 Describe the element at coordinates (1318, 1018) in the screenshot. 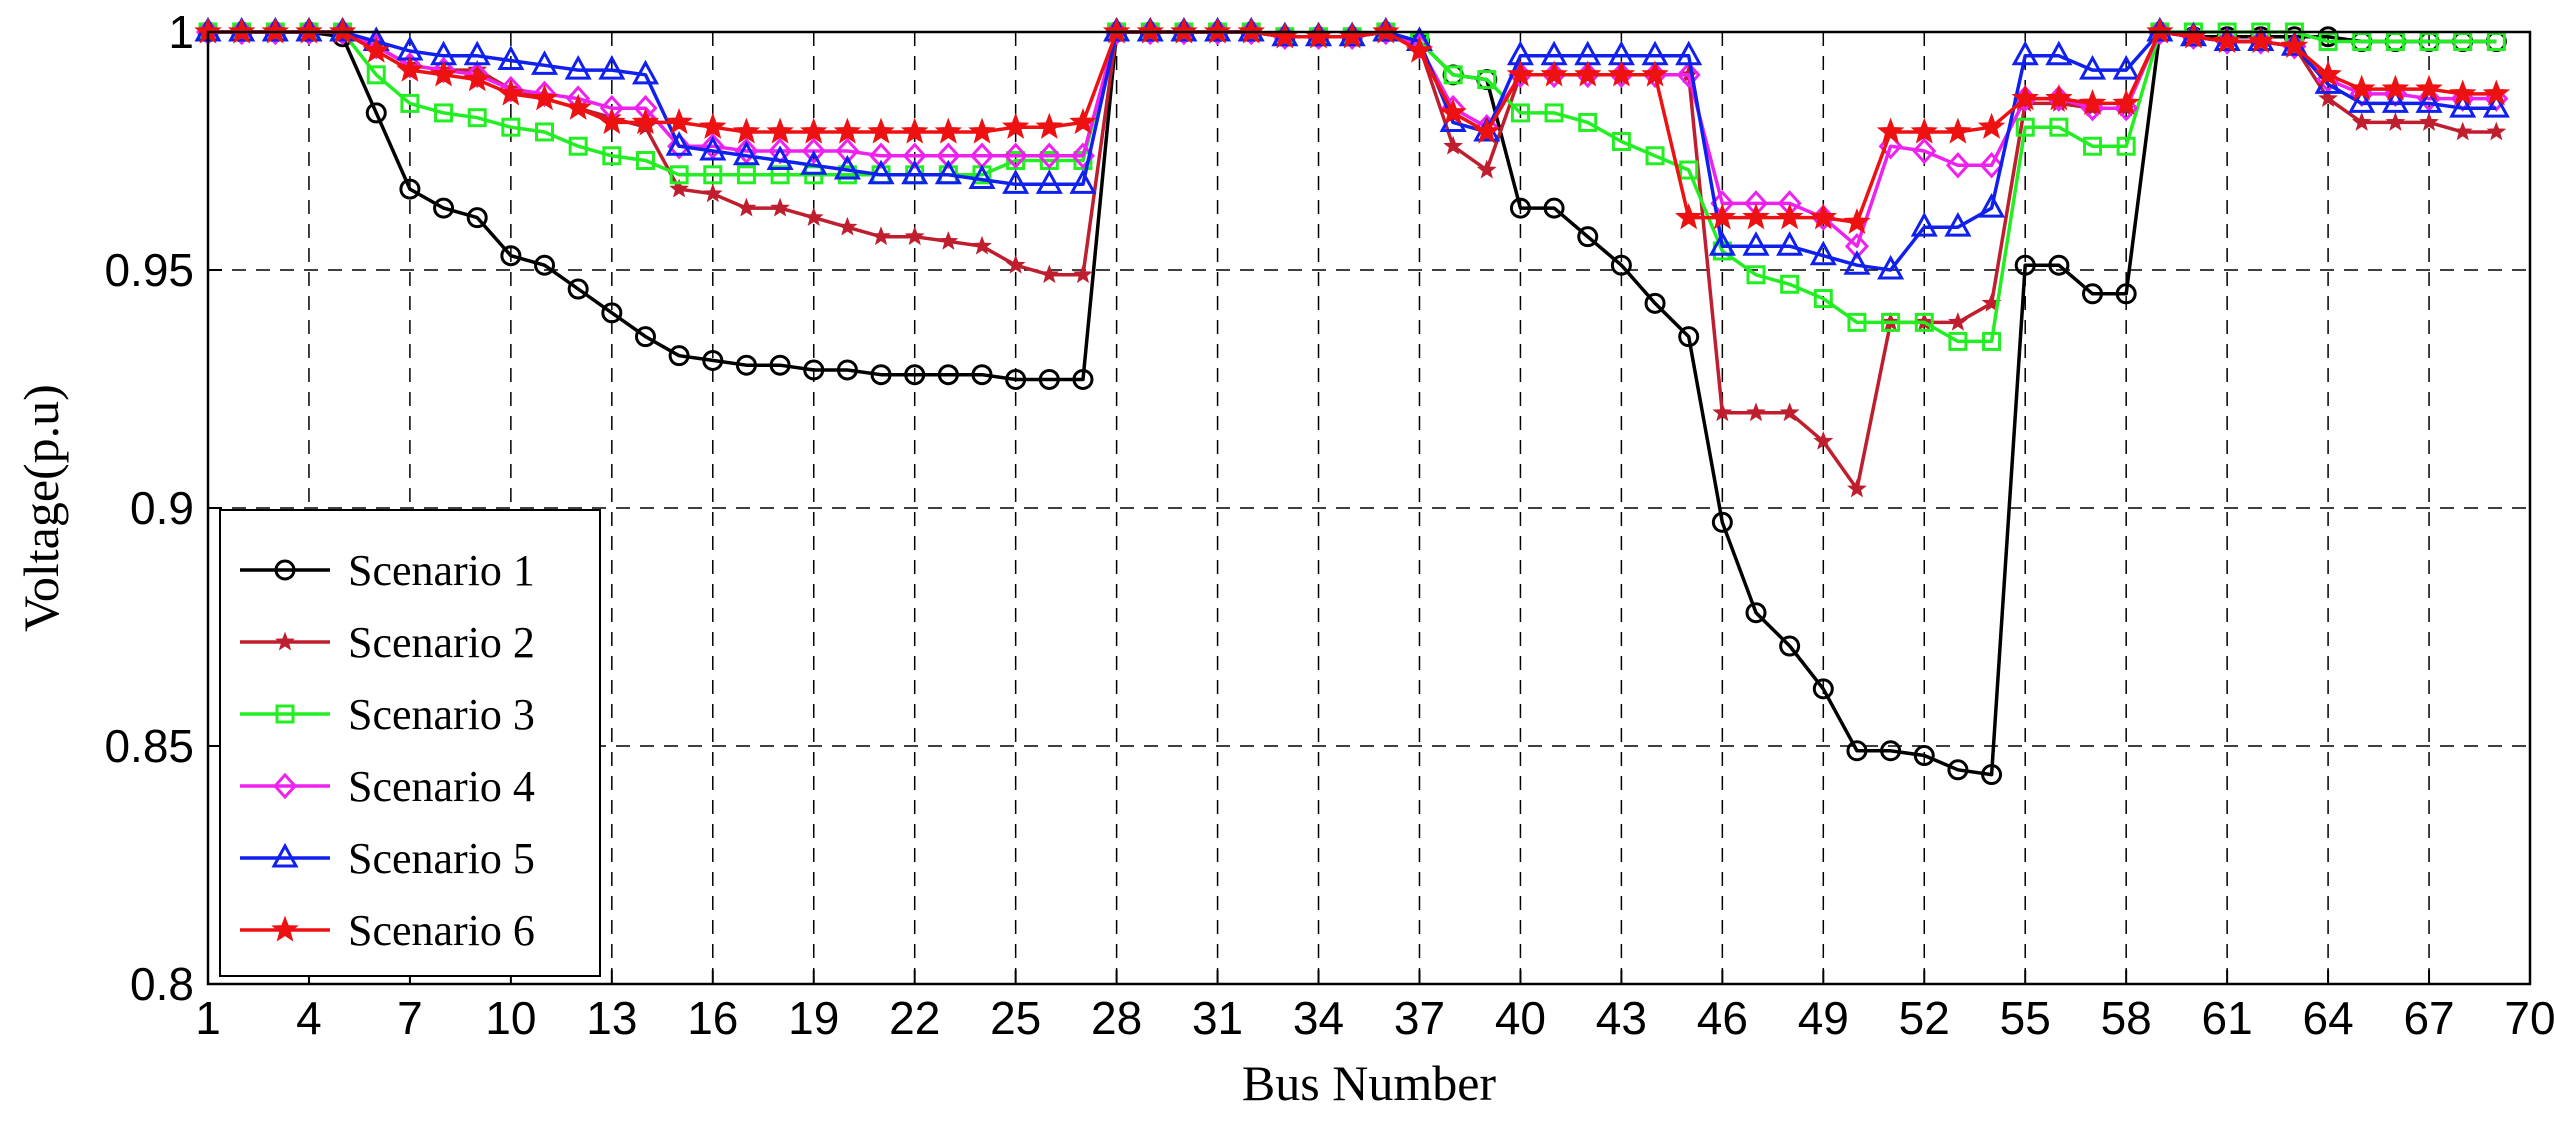

I see `x-tick-label: 34` at that location.